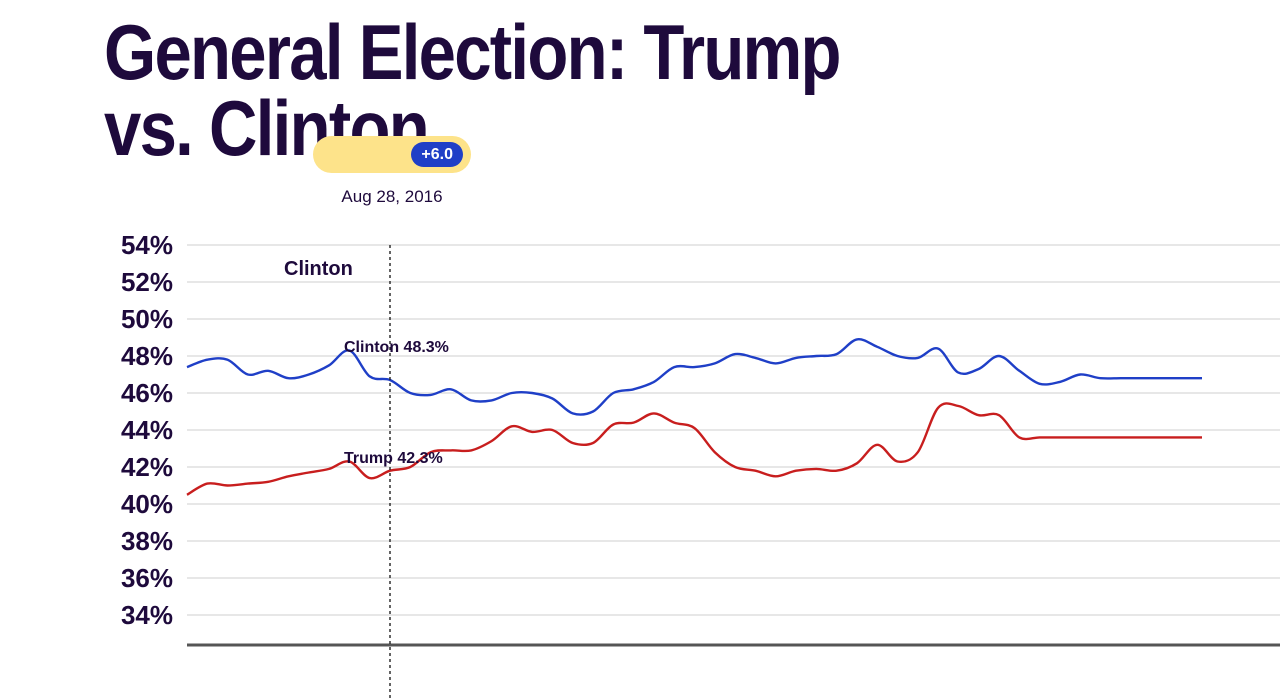 The image size is (1280, 700). What do you see at coordinates (472, 90) in the screenshot?
I see `page-title: General Election: Trump vs. Clinton` at bounding box center [472, 90].